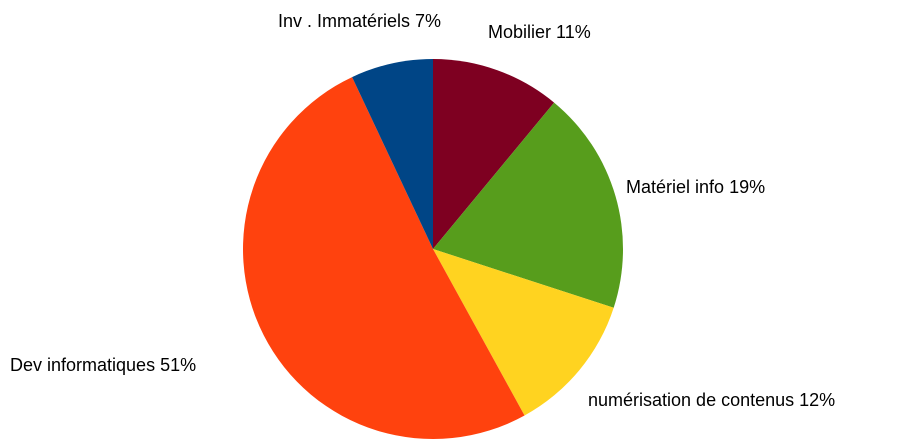 This screenshot has height=448, width=924. I want to click on slice-label: Matériel info 19%, so click(695, 187).